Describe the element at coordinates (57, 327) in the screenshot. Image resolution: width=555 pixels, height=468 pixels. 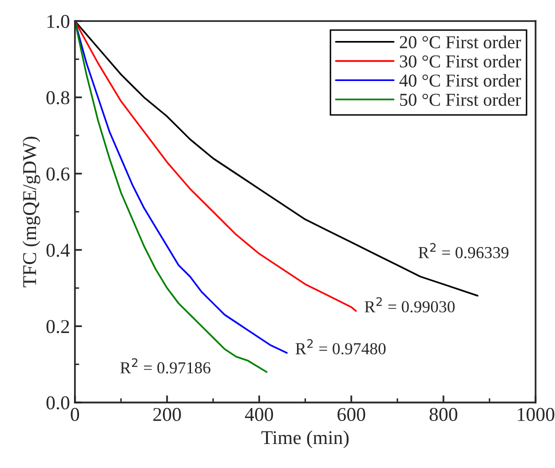
I see `y-tick-label: 0.2` at that location.